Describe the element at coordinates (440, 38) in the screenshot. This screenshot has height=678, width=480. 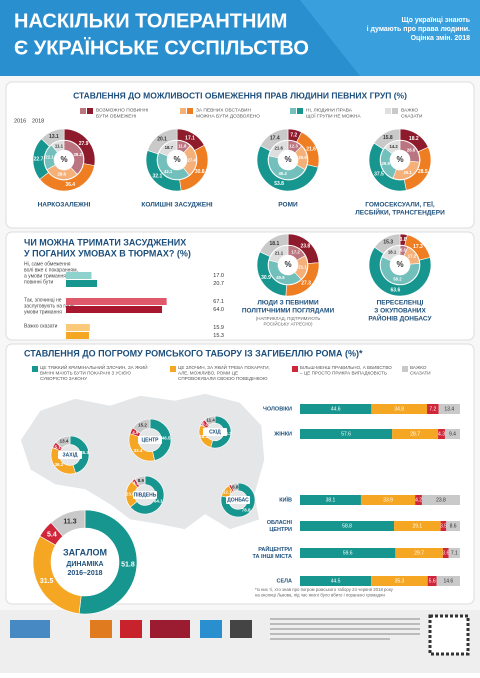
I see `subtitle: Оцінка змін. 2018` at that location.